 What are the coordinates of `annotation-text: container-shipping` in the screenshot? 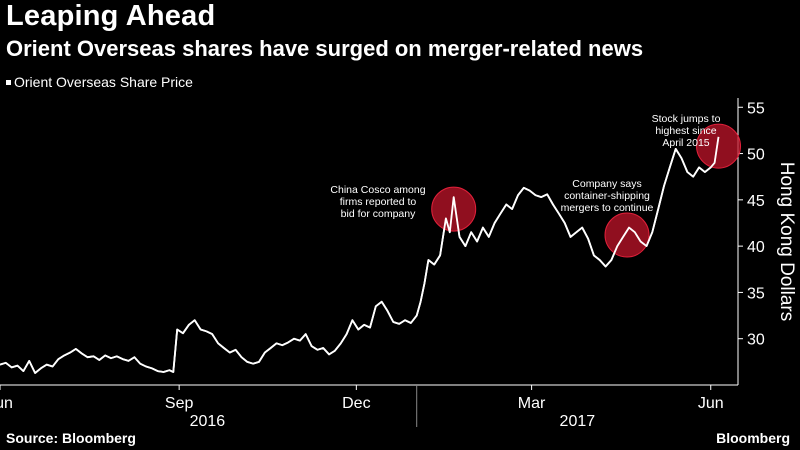 It's located at (607, 196).